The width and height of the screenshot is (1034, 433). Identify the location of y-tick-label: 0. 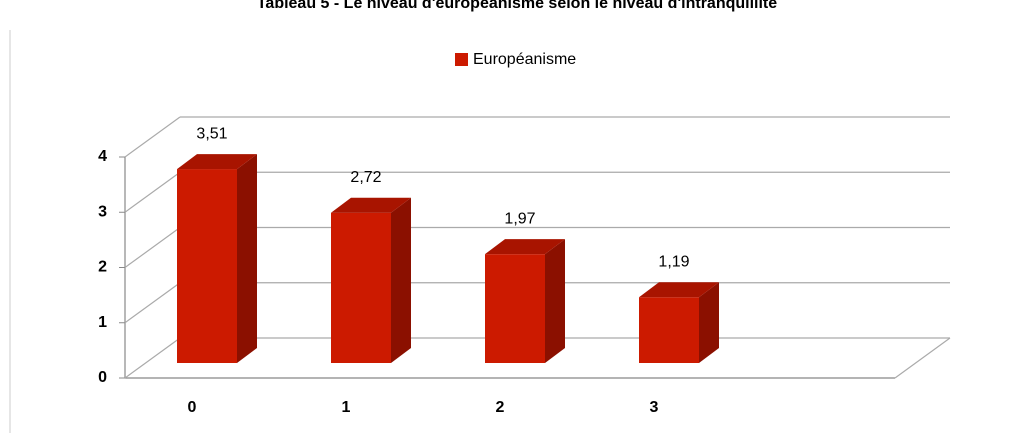
(102, 377).